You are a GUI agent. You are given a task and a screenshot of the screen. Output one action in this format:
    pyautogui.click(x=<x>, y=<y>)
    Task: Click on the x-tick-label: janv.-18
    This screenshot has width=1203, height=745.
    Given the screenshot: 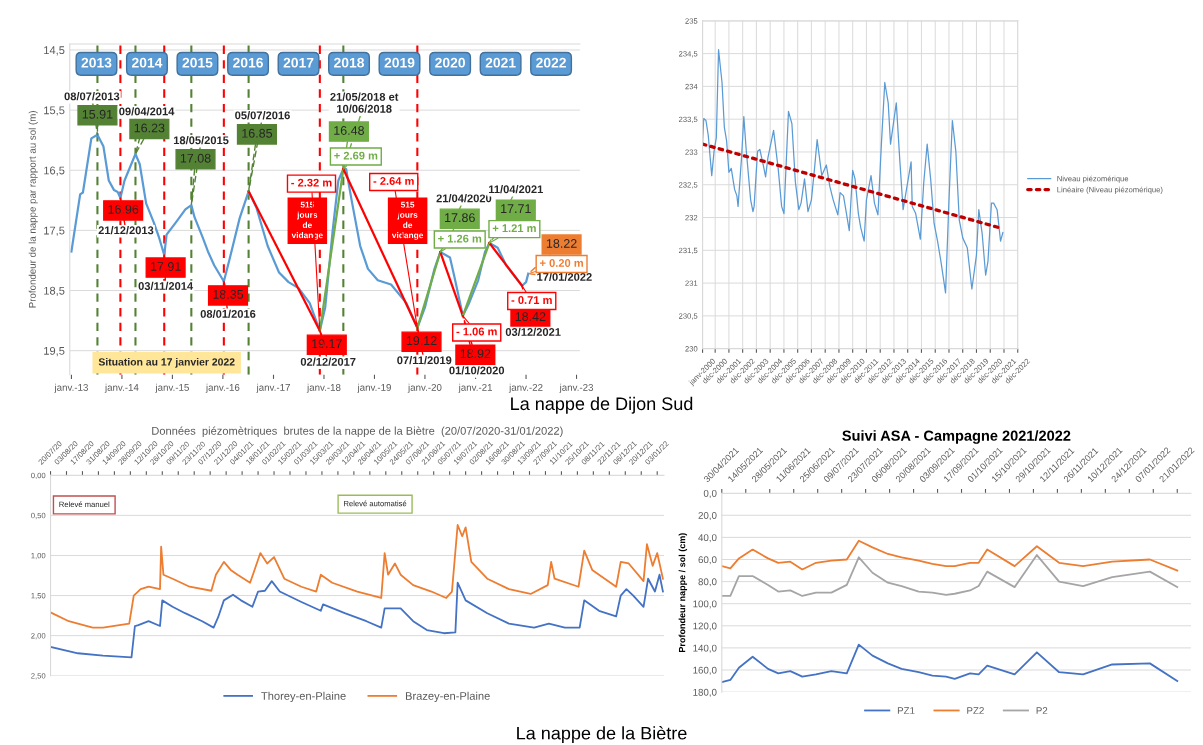 What is the action you would take?
    pyautogui.click(x=323, y=388)
    